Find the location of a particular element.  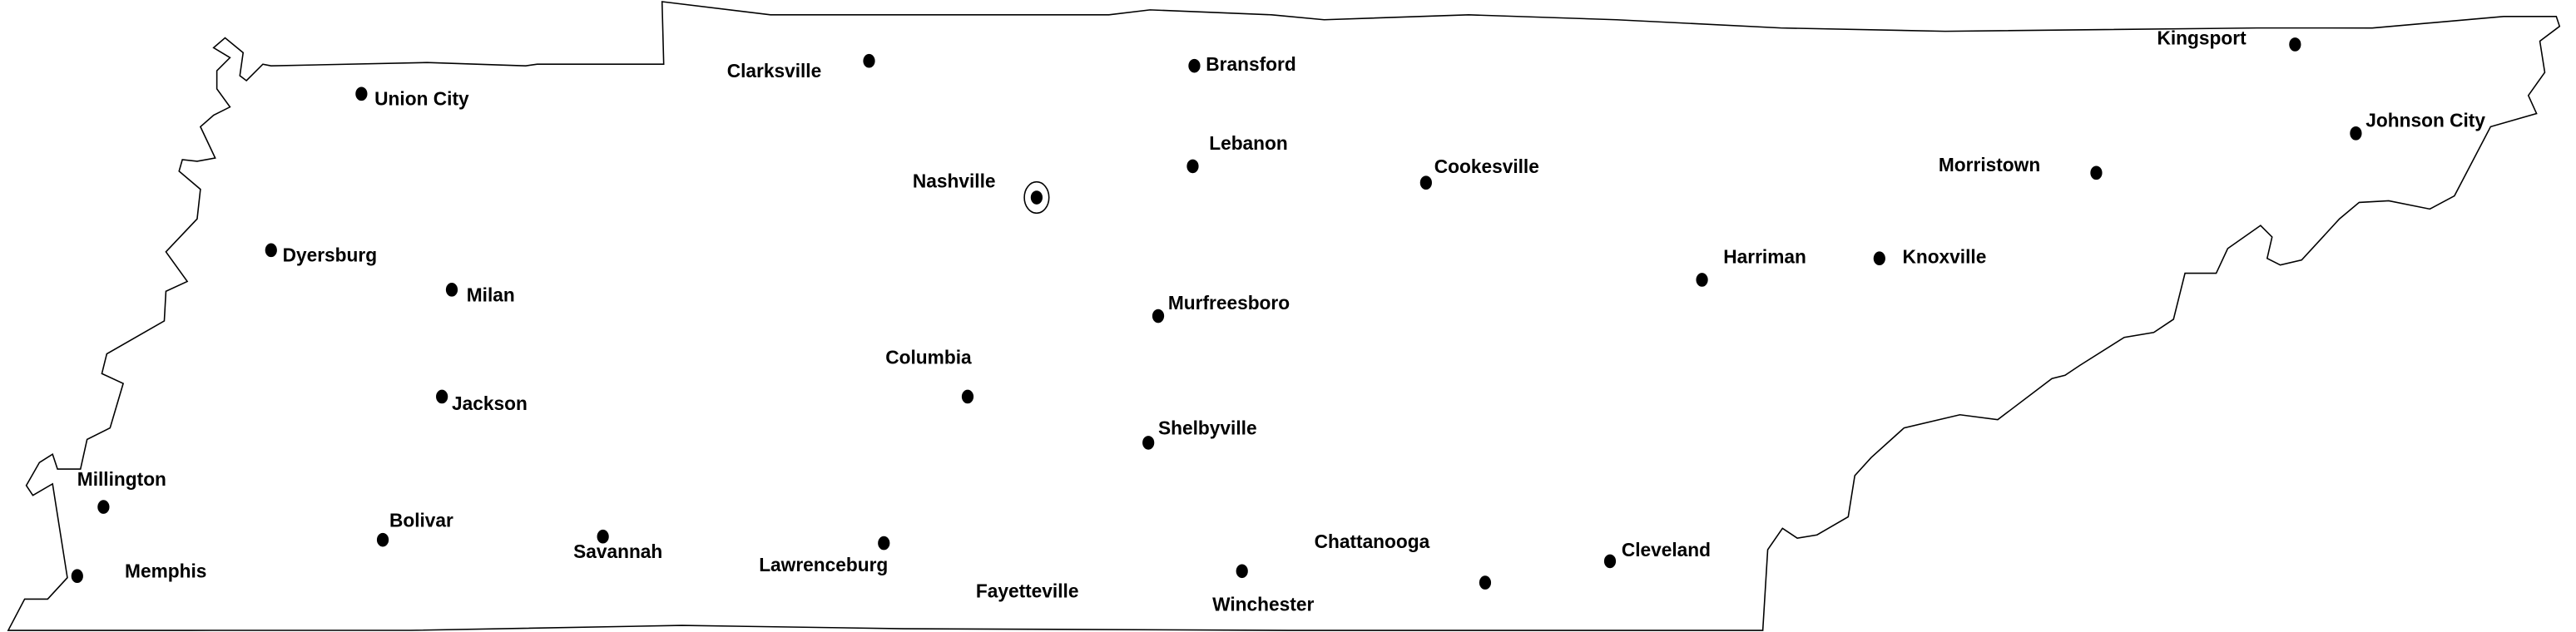

city-label-fayetteville: Fayetteville is located at coordinates (1028, 590).